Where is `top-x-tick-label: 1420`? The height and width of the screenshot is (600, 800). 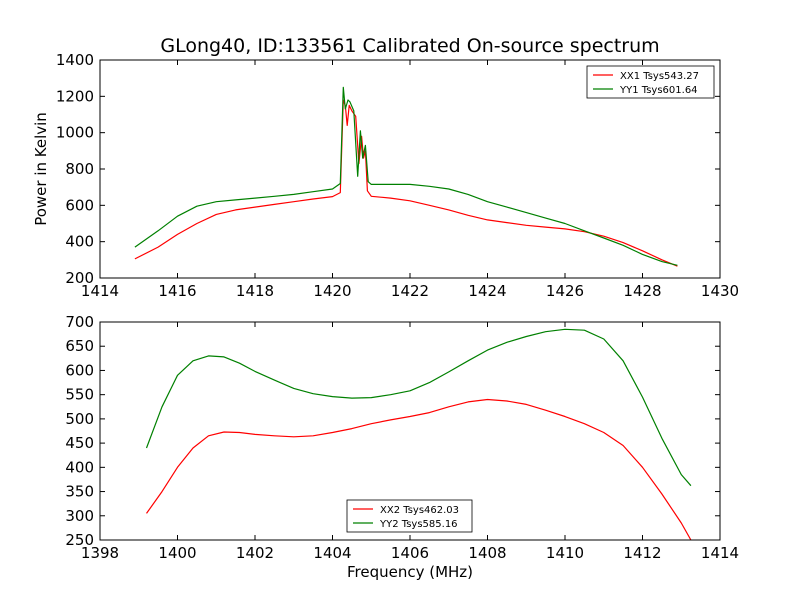
top-x-tick-label: 1420 is located at coordinates (332, 291).